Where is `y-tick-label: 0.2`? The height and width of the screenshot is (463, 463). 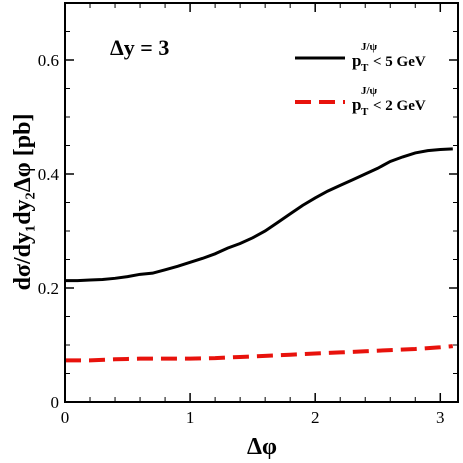
y-tick-label: 0.2 is located at coordinates (48, 288).